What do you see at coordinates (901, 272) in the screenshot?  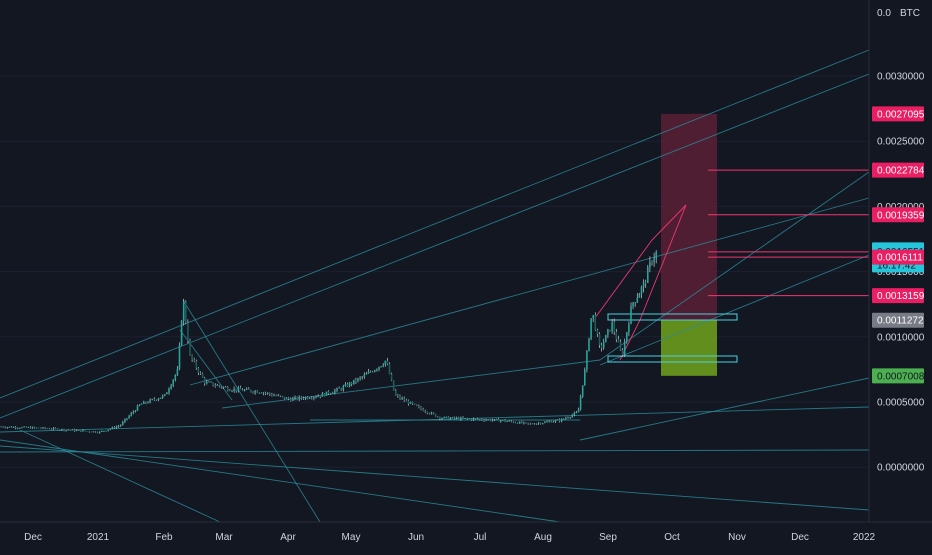 I see `y-tick-label: 0.0015000` at bounding box center [901, 272].